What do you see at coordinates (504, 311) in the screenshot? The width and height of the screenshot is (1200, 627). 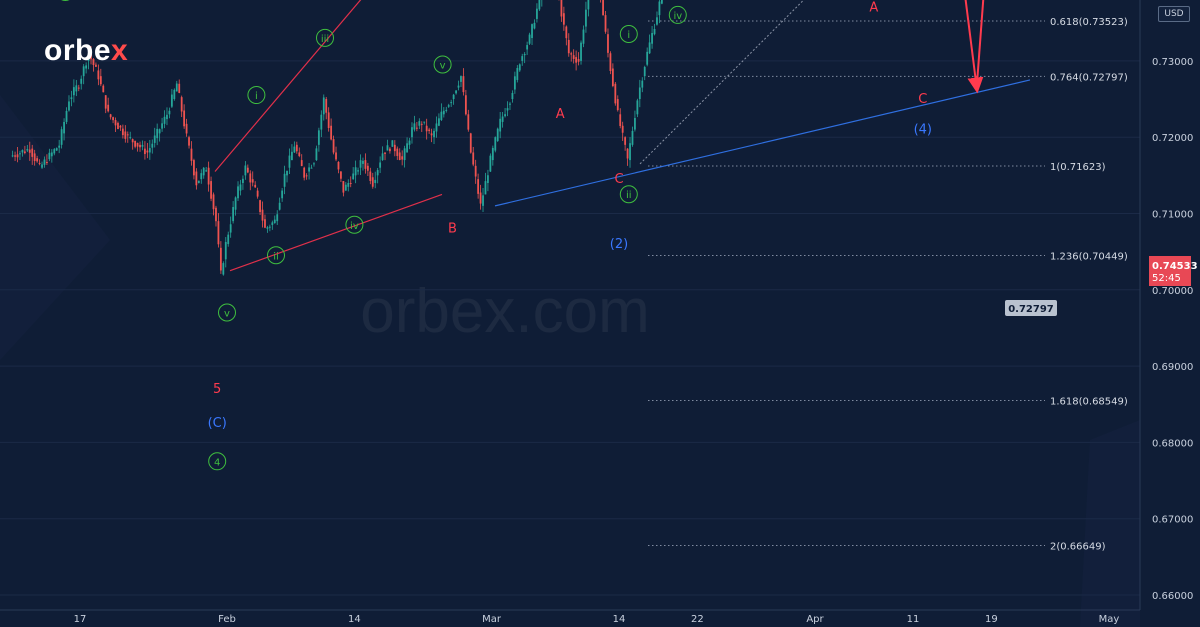 I see `watermark-text: orbex.com` at bounding box center [504, 311].